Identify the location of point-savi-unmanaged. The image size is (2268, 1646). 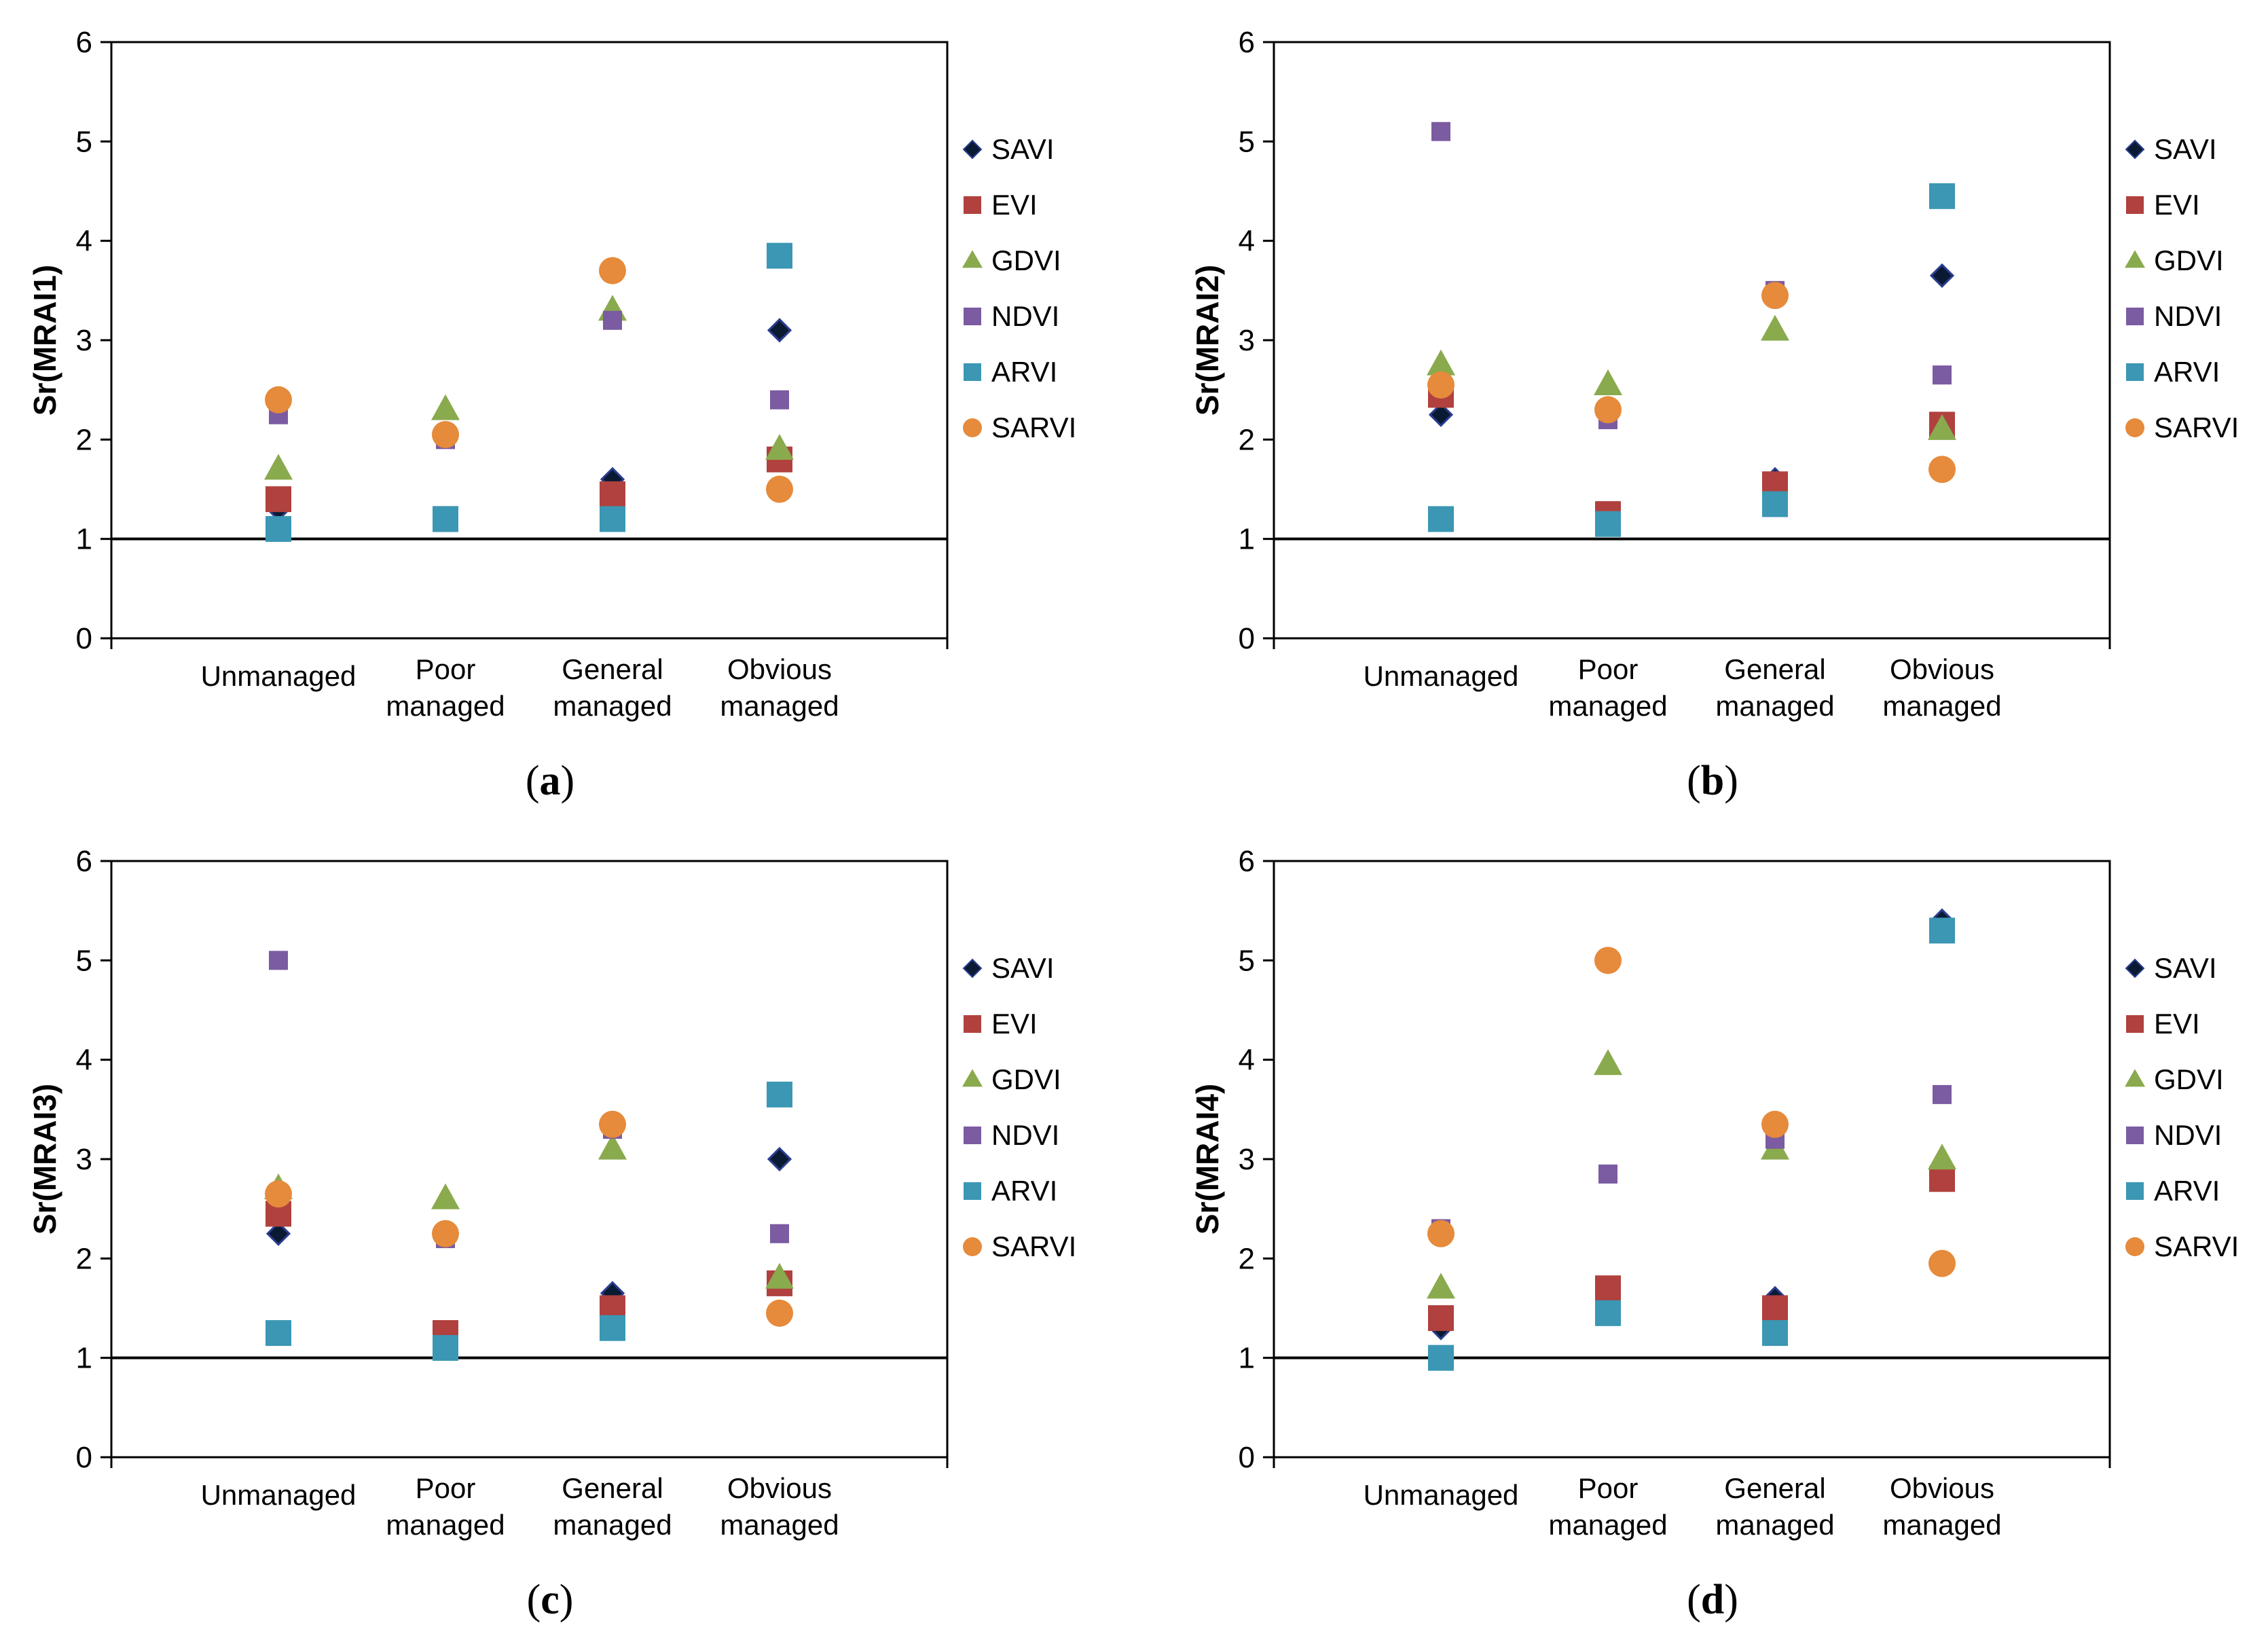
(1441, 414).